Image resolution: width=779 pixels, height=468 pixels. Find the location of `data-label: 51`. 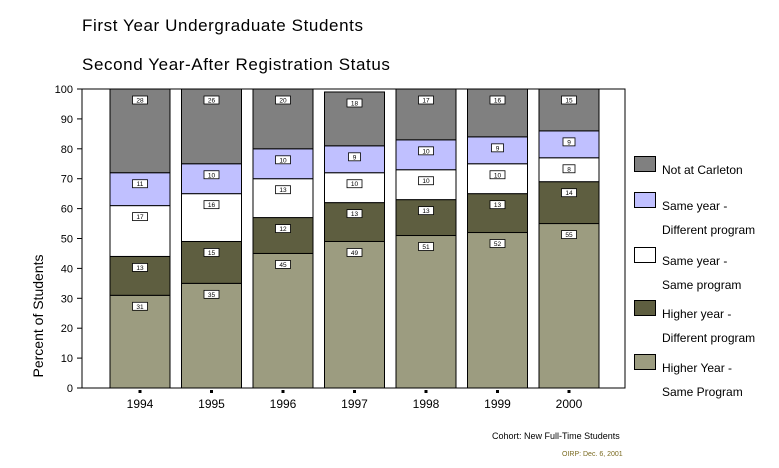

data-label: 51 is located at coordinates (426, 247).